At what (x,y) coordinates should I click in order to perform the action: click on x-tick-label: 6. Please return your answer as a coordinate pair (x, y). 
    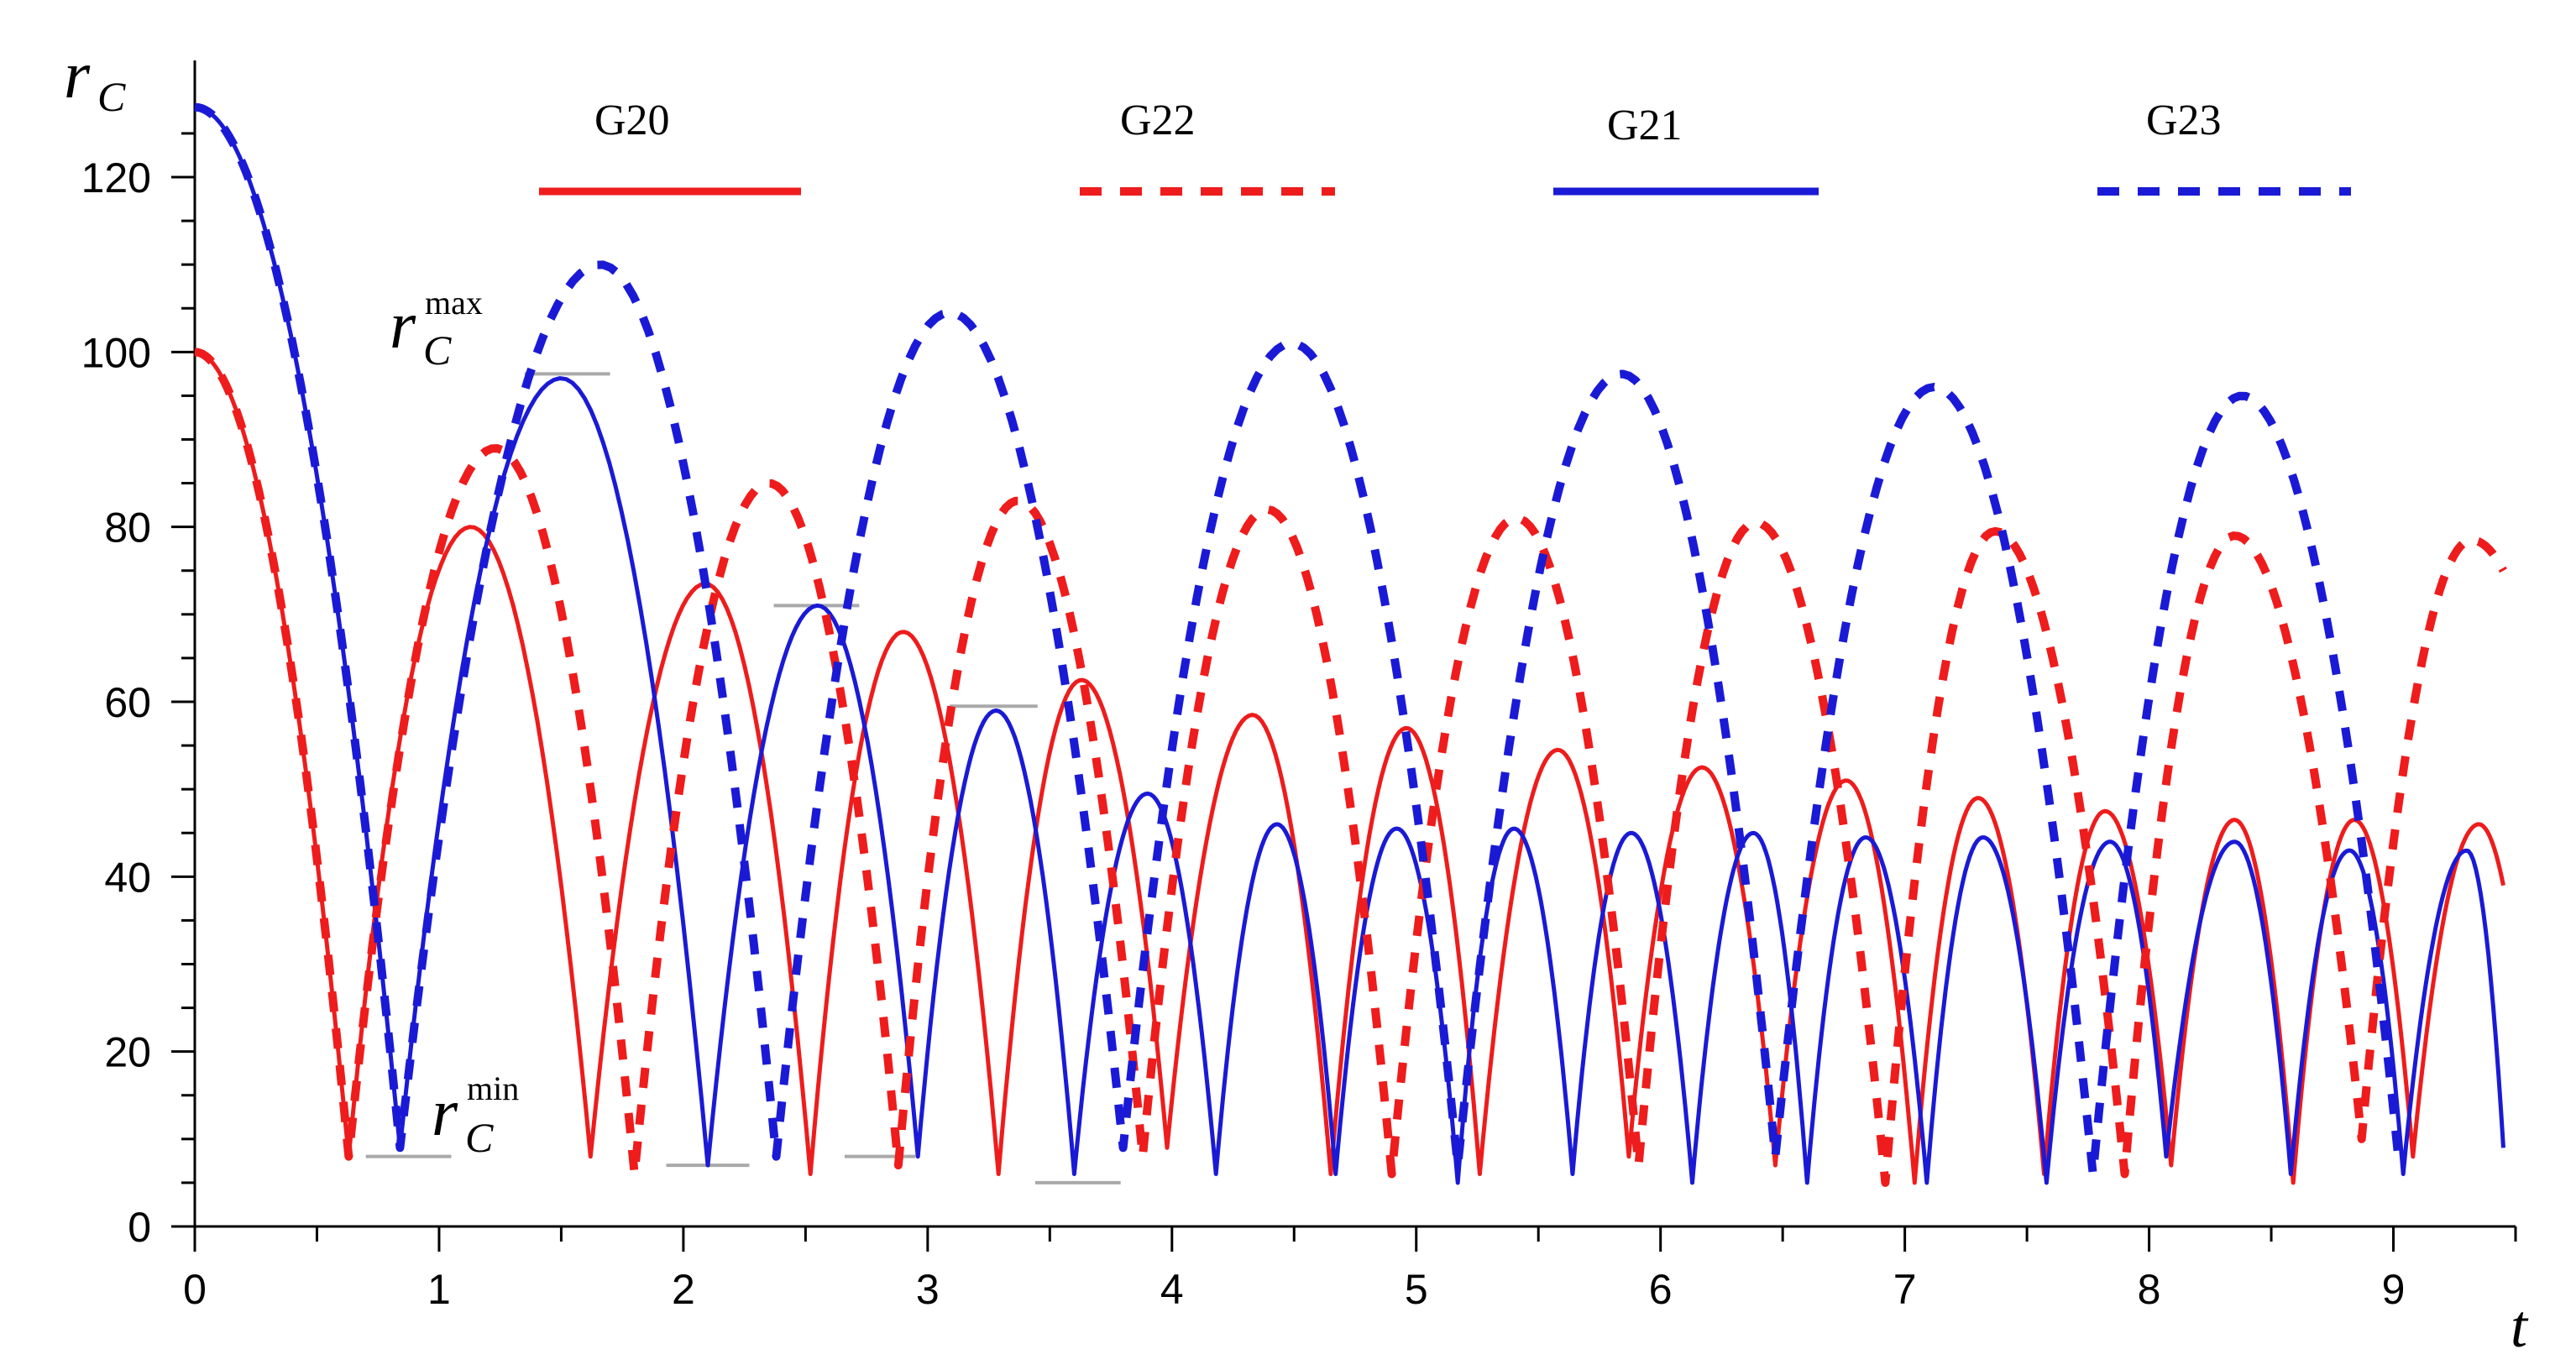
    Looking at the image, I should click on (1661, 1289).